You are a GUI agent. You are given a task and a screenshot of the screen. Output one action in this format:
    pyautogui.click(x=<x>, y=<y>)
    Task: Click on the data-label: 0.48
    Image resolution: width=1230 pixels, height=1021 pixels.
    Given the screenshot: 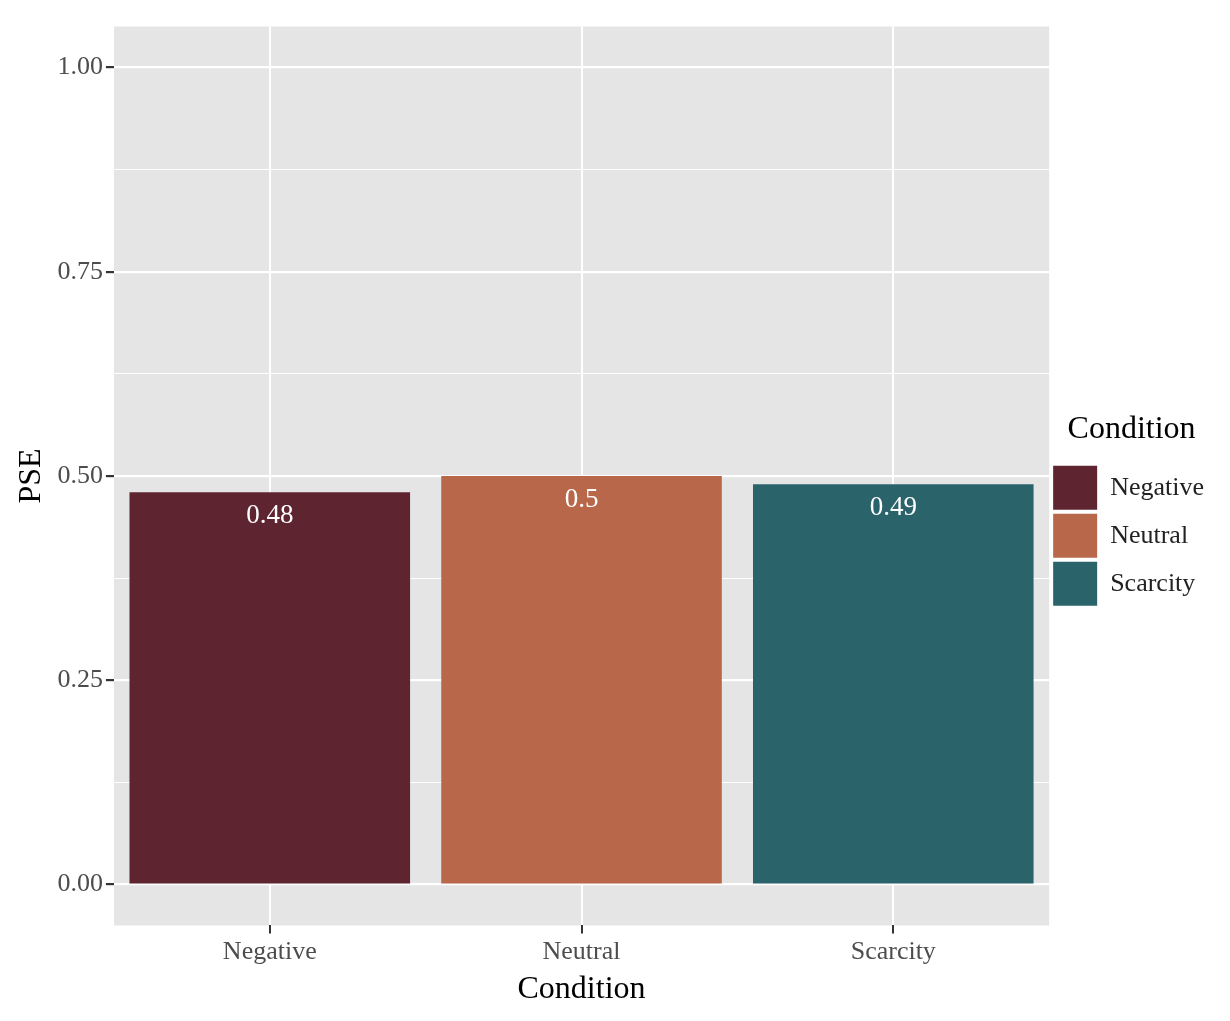 What is the action you would take?
    pyautogui.click(x=270, y=513)
    